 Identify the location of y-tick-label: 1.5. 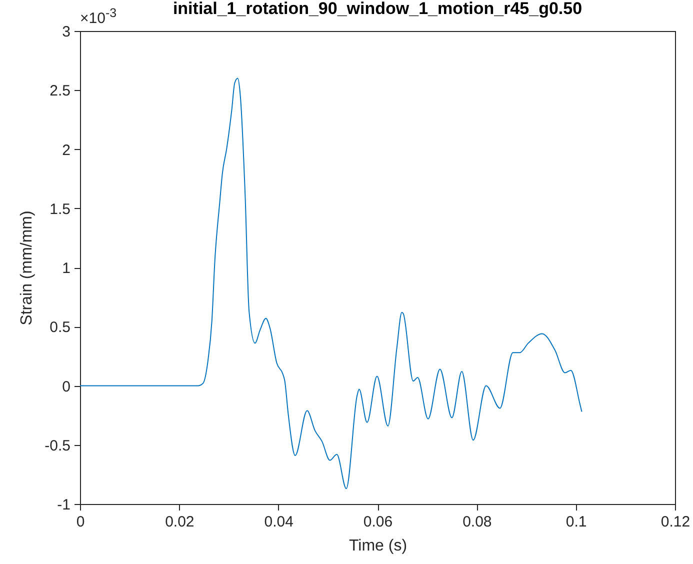
(60, 209).